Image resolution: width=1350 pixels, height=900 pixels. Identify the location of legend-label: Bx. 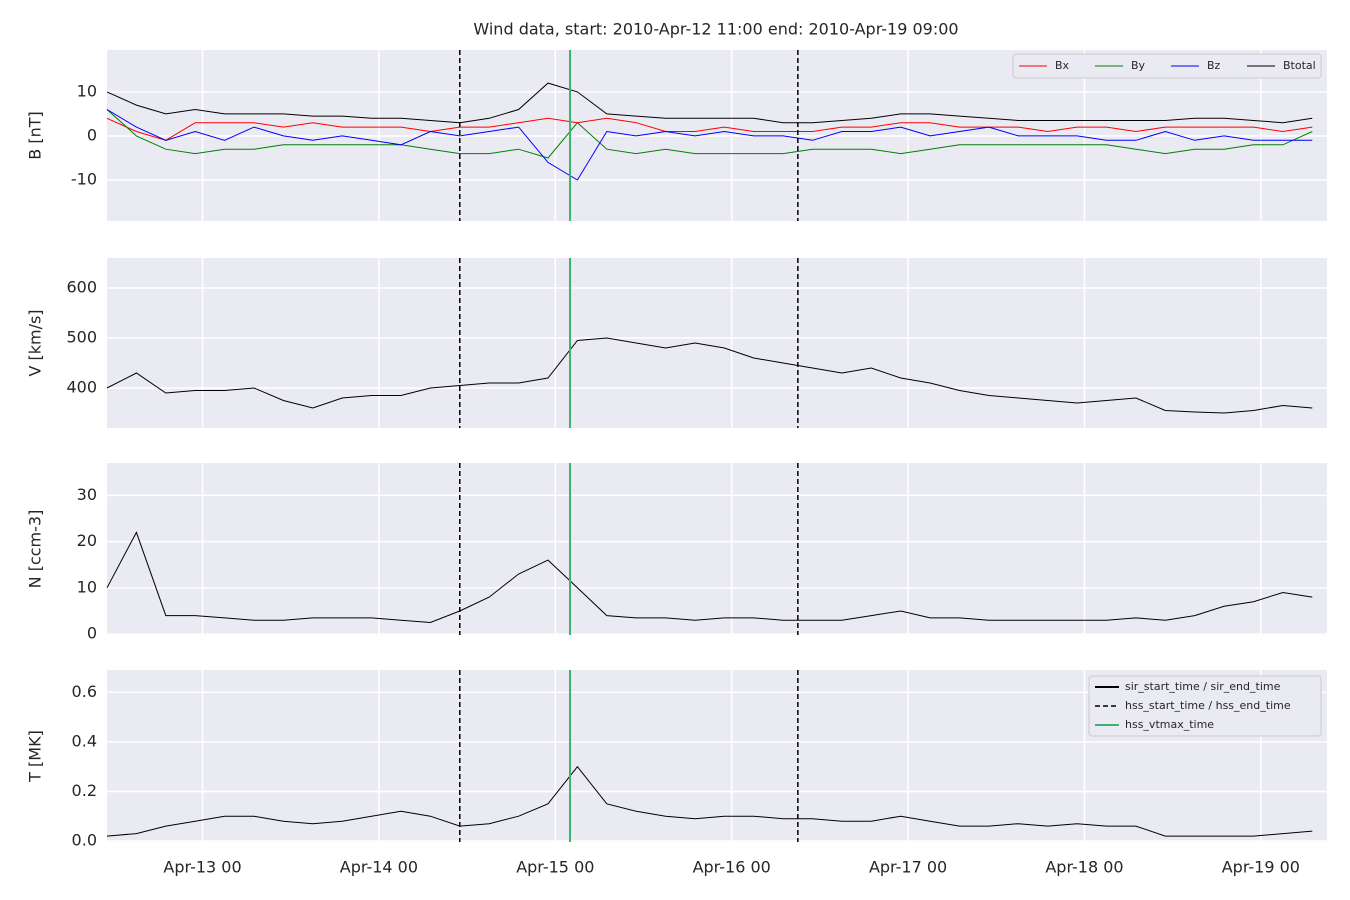
(1062, 65).